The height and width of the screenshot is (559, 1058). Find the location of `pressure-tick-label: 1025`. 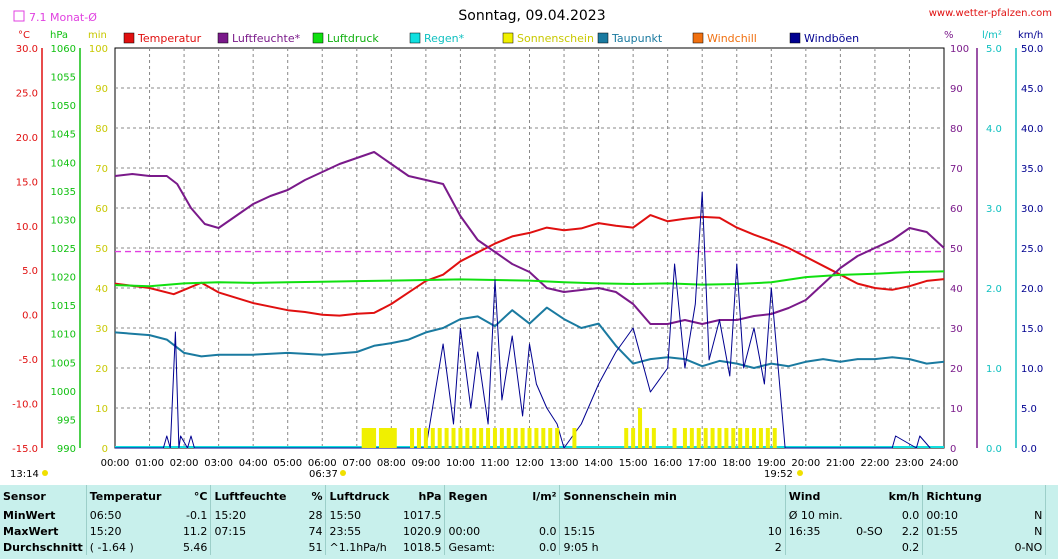

pressure-tick-label: 1025 is located at coordinates (63, 249).